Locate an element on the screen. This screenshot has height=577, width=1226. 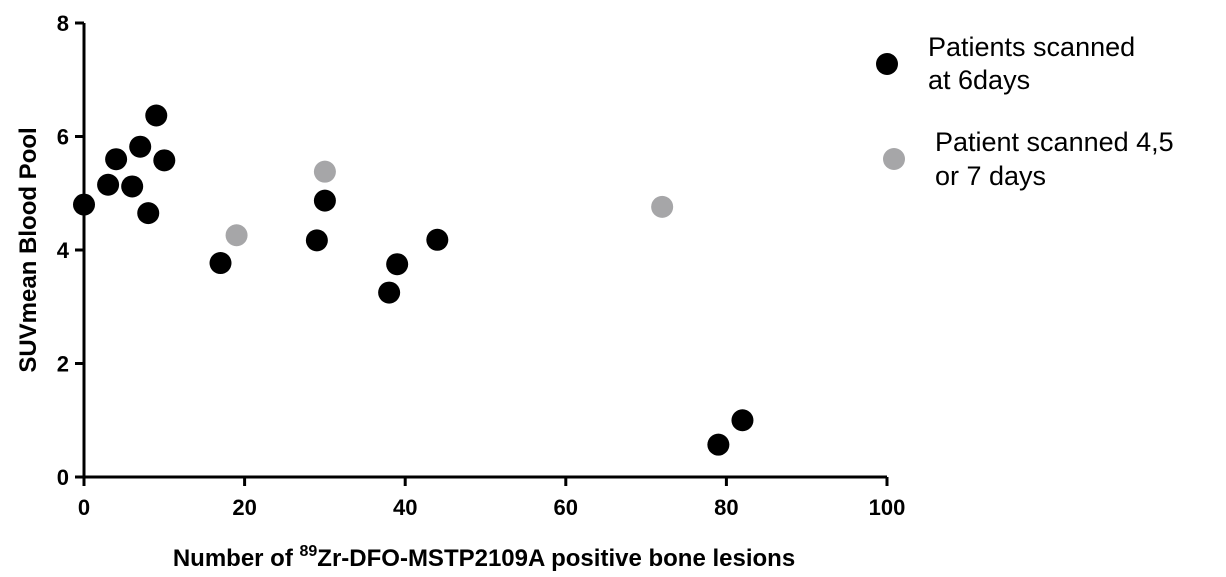
y-tick-label: 6 is located at coordinates (63, 137).